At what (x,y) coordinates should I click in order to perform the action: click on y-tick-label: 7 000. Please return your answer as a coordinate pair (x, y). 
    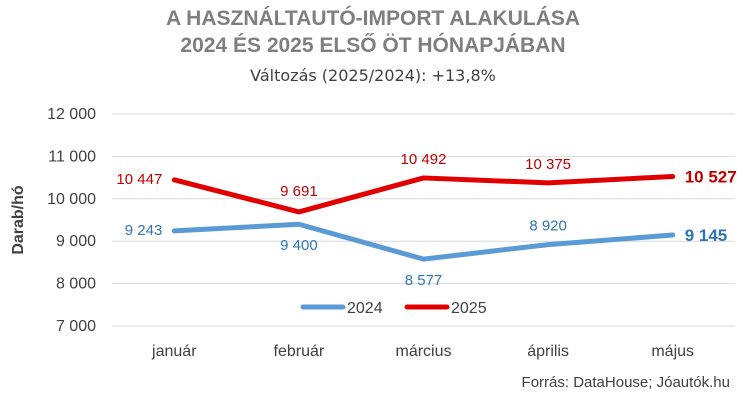
    Looking at the image, I should click on (76, 326).